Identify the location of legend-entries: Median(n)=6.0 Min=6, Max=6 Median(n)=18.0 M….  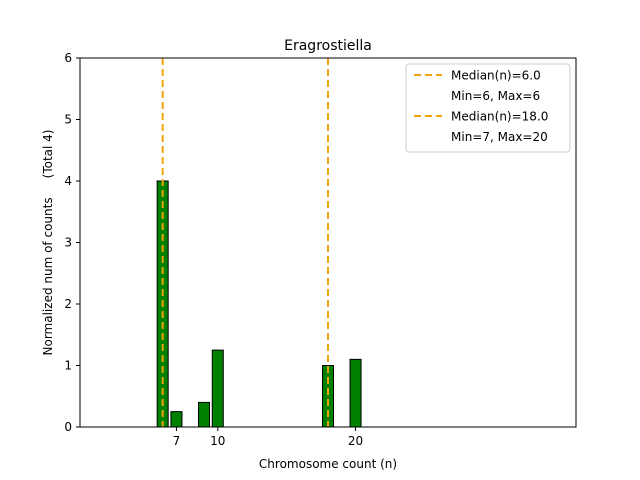
(481, 106).